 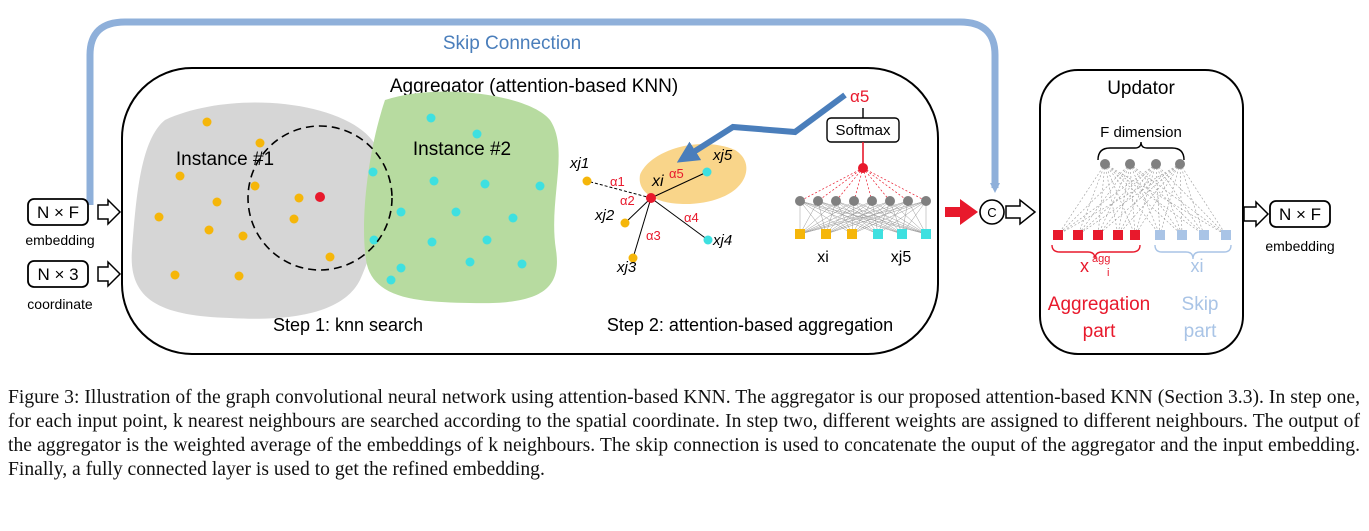 What do you see at coordinates (604, 215) in the screenshot?
I see `neighbor-label: xj2` at bounding box center [604, 215].